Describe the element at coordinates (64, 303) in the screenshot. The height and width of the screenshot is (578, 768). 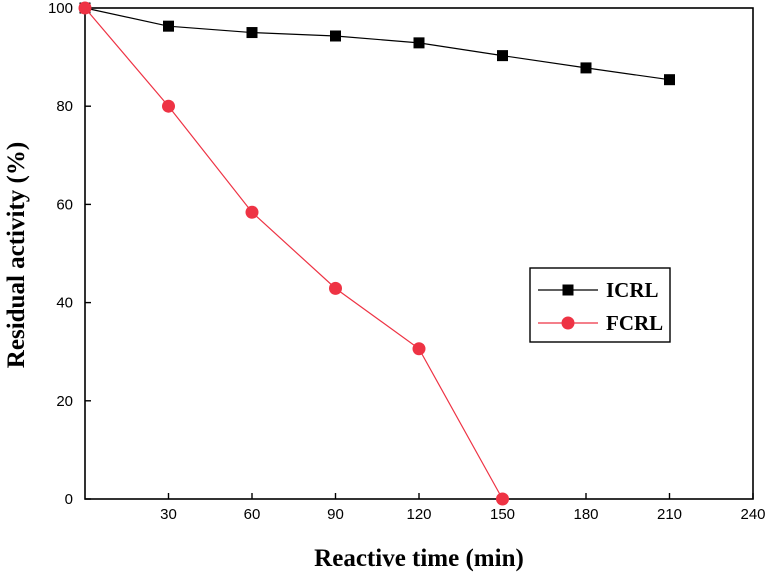
I see `y-tick-label: 40` at that location.